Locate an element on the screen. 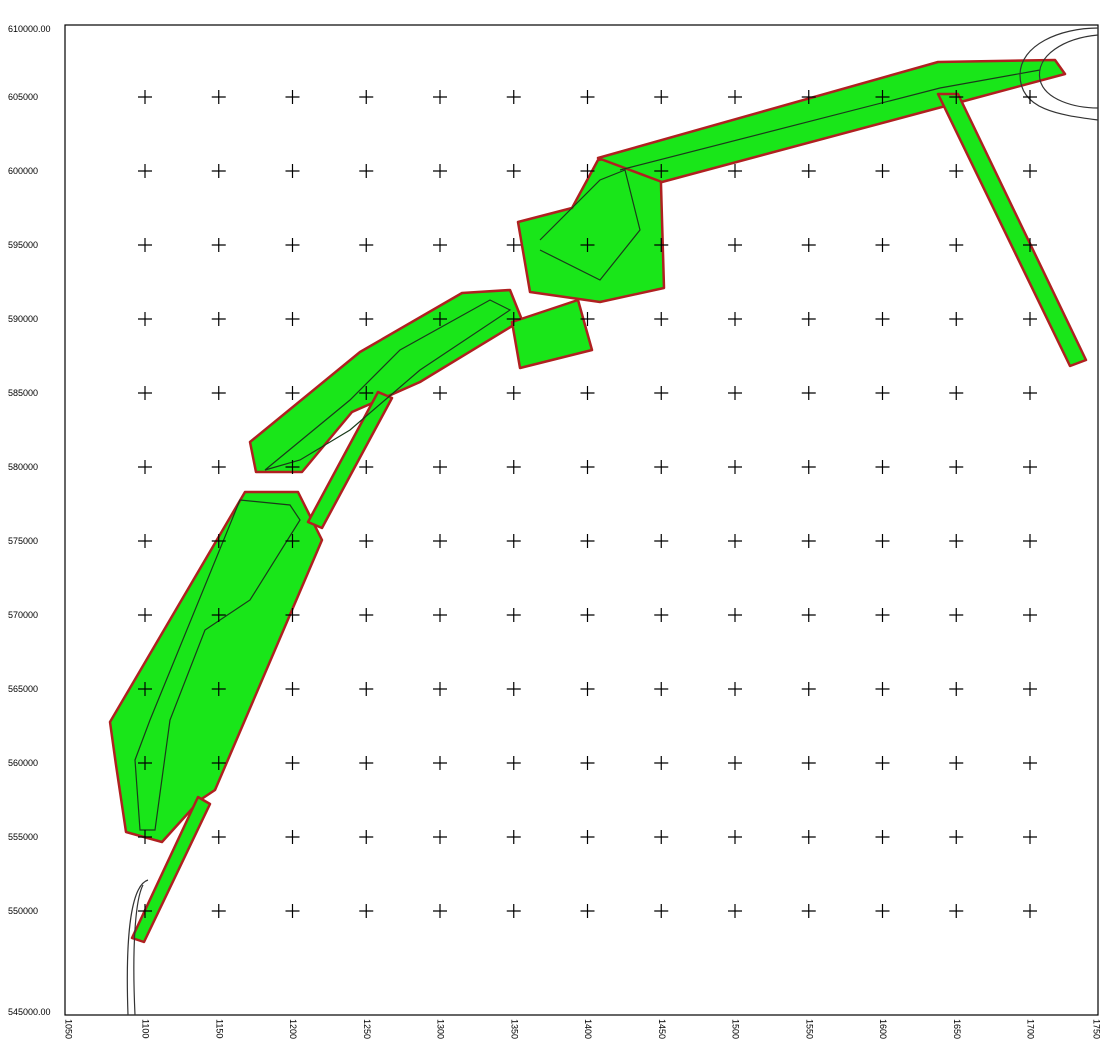 The image size is (1103, 1039). x-label: 155000 is located at coordinates (809, 1029).